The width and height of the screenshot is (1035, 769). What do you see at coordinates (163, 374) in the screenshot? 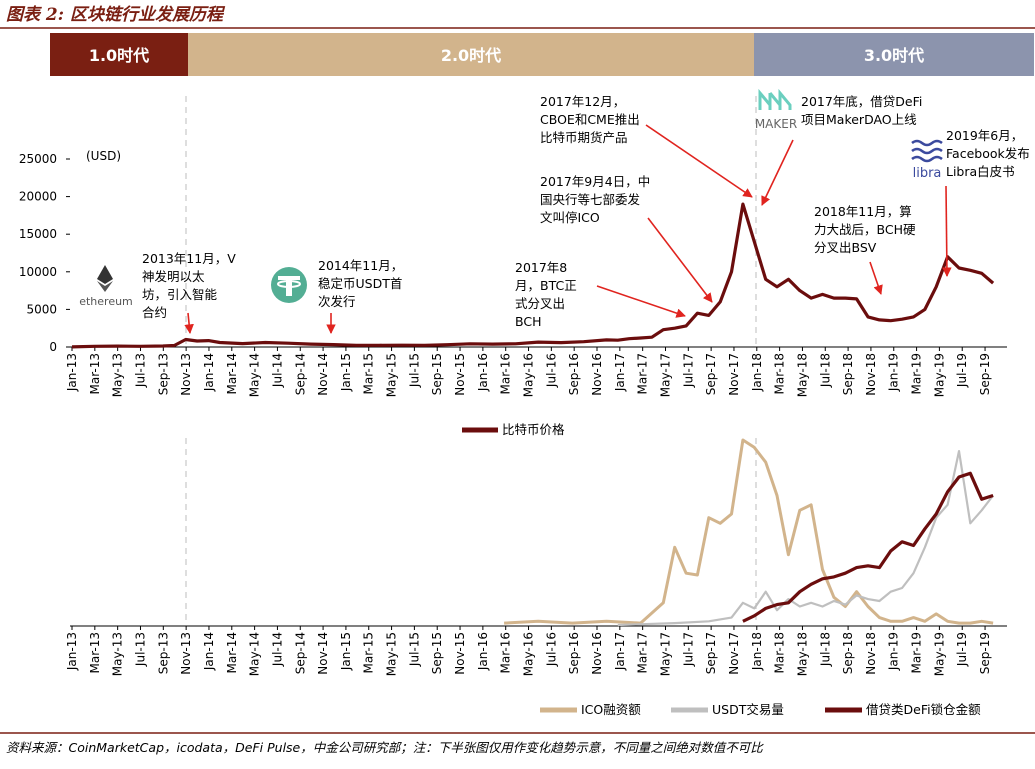
I see `x-tick-label: Sep-13` at bounding box center [163, 374].